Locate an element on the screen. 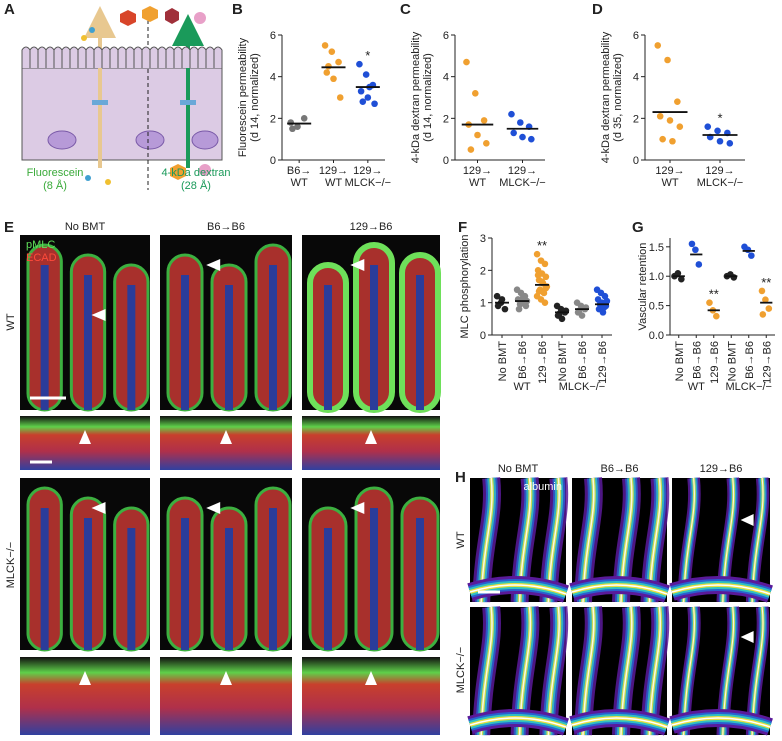 Image resolution: width=782 pixels, height=741 pixels. x-tick-label: No BMT is located at coordinates (680, 361).